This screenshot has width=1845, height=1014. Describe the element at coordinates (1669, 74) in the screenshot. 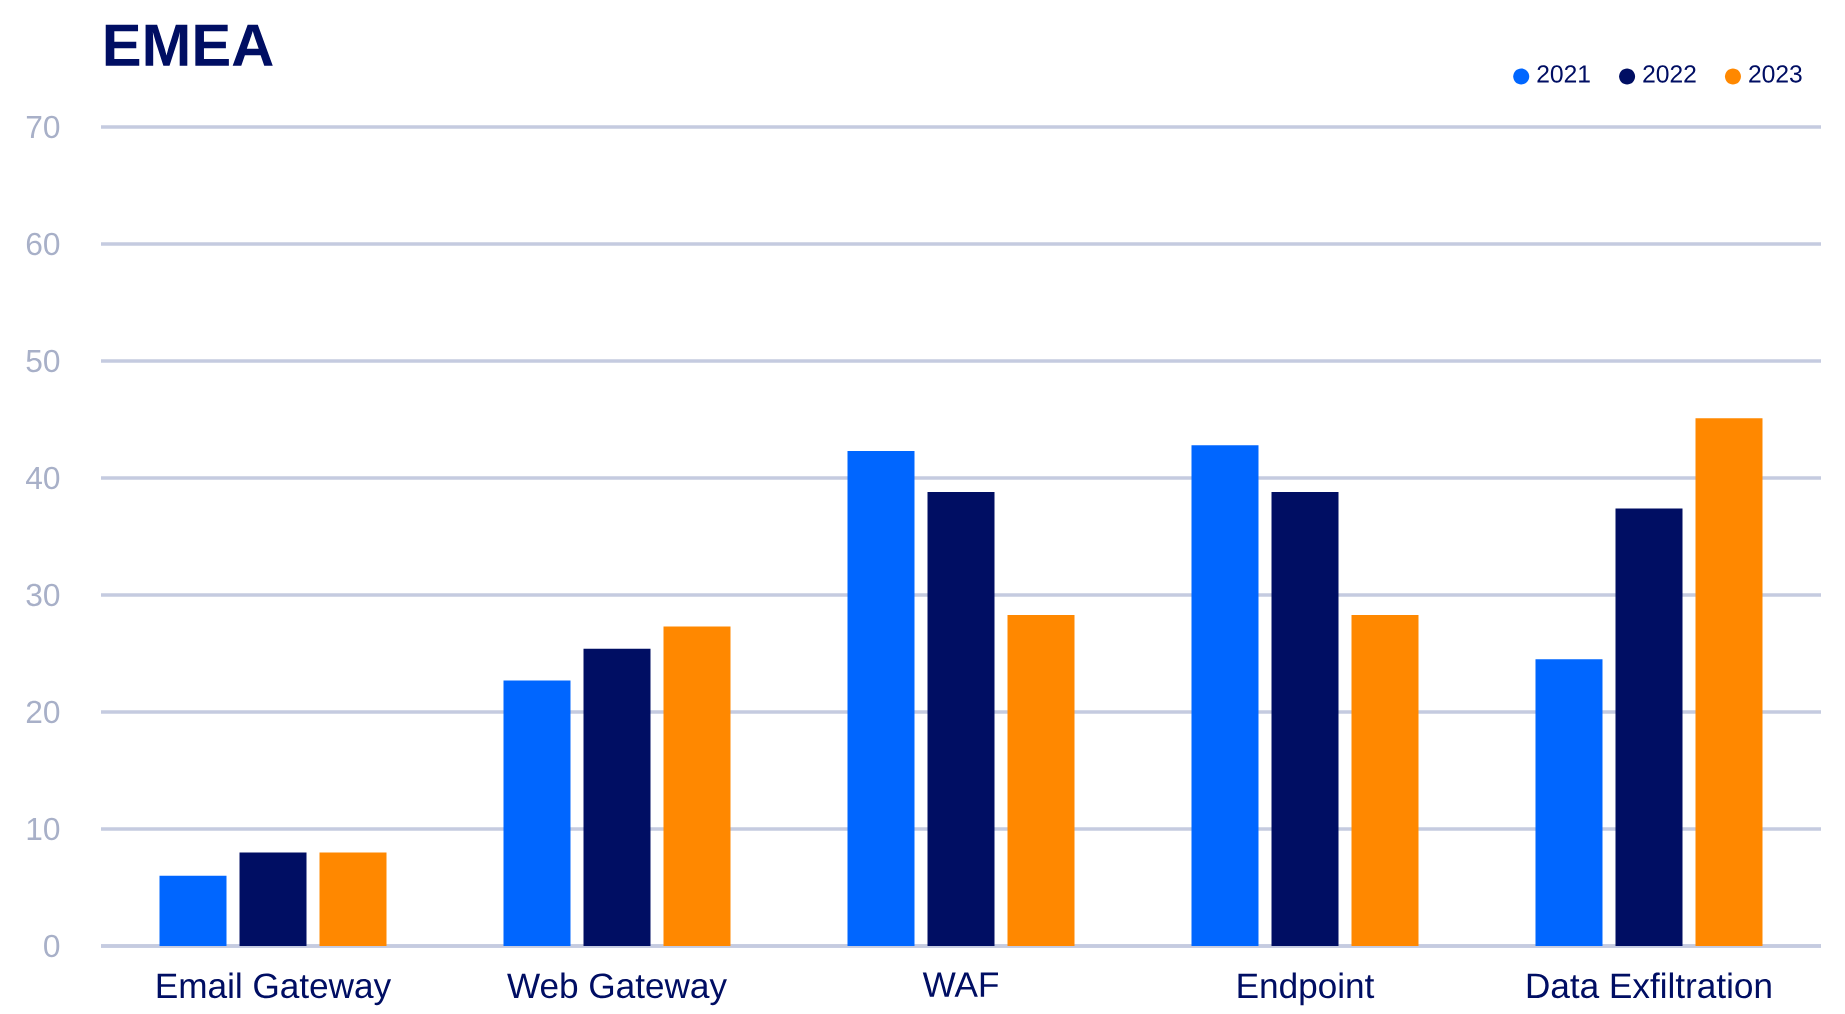

I see `legend-label: 2022` at that location.